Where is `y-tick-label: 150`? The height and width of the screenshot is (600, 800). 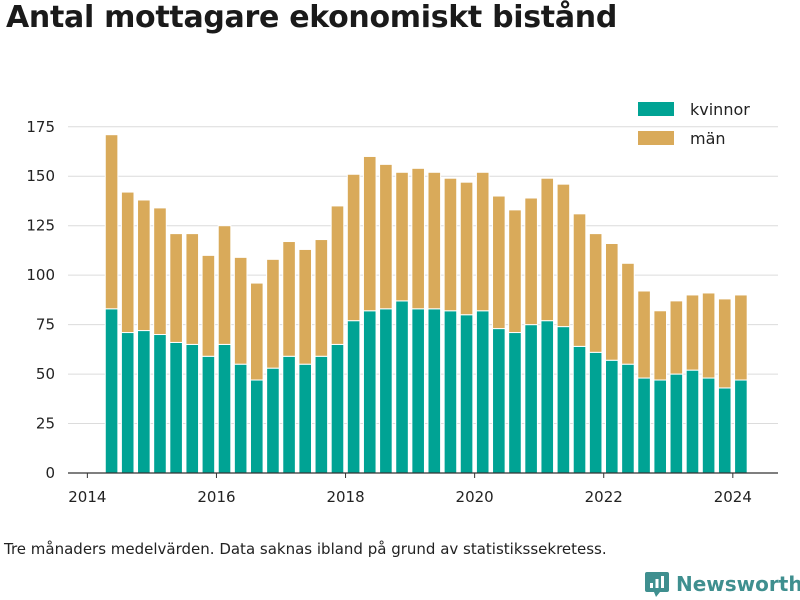
y-tick-label: 150 is located at coordinates (40, 176).